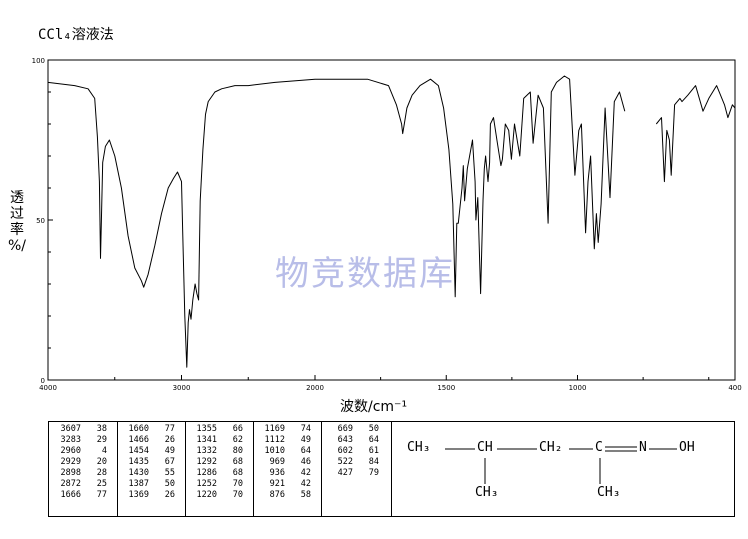 The height and width of the screenshot is (539, 748). What do you see at coordinates (70, 473) in the screenshot?
I see `peak-wavenumber: 2898` at bounding box center [70, 473].